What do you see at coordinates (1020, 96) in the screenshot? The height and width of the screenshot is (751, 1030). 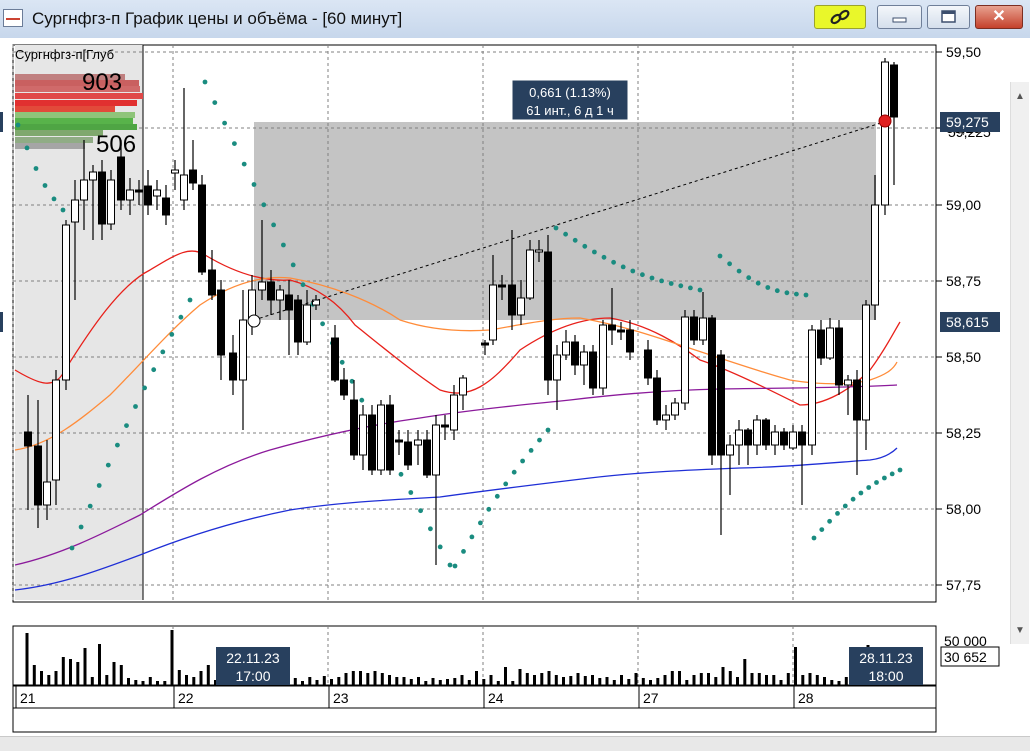 I see `scroll-up-arrow-icon: ▲` at bounding box center [1020, 96].